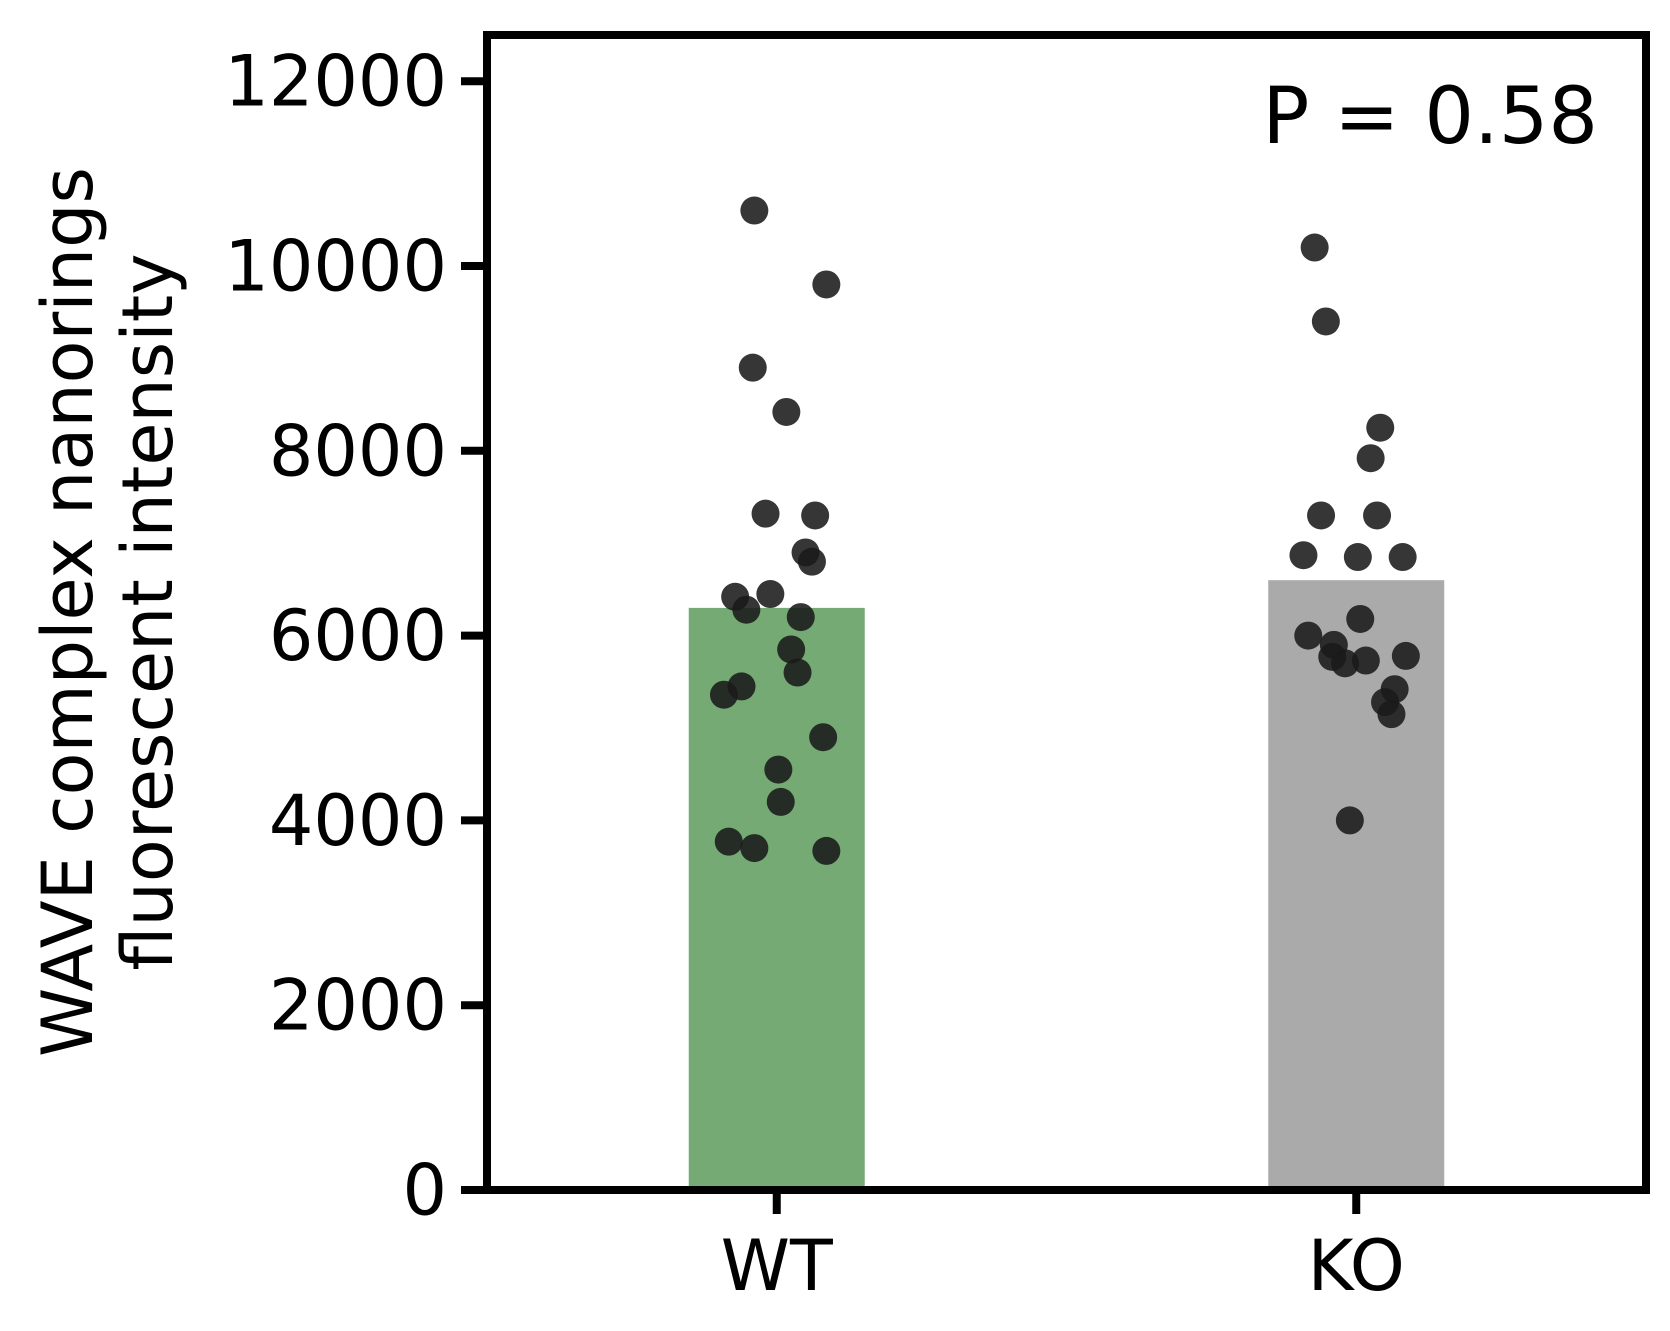  I want to click on y-tick-label: 12000, so click(335, 82).